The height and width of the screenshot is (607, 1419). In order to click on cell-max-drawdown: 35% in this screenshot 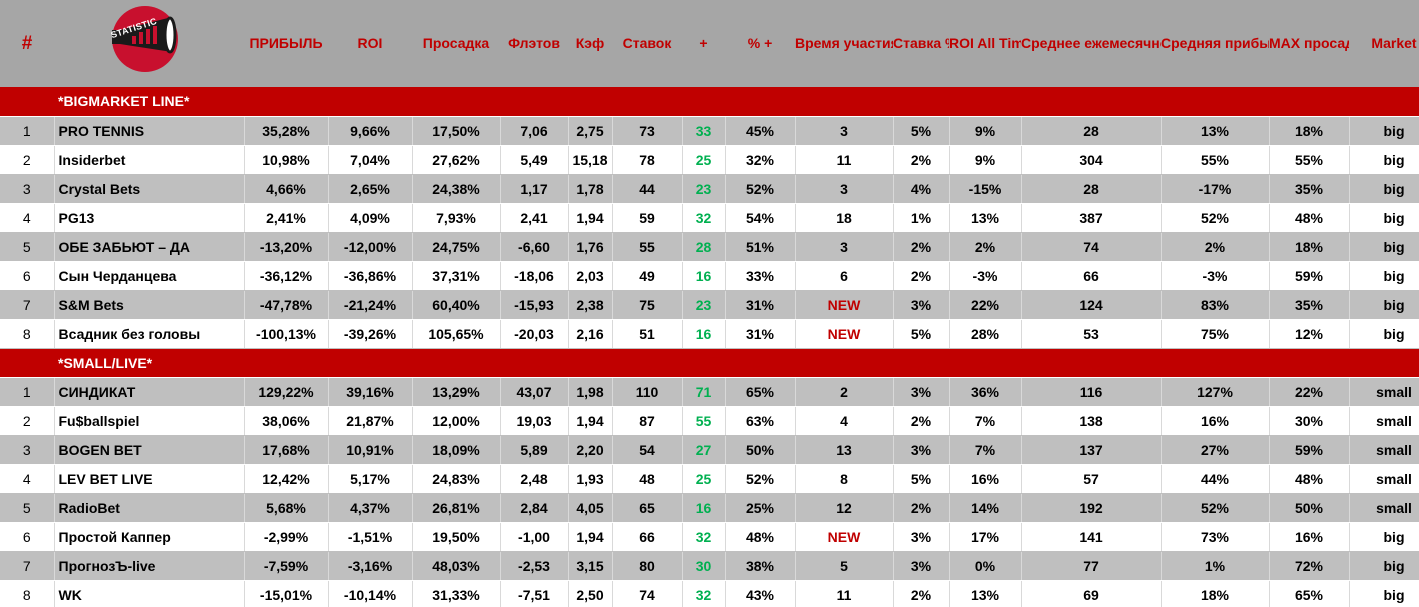, I will do `click(1309, 305)`.